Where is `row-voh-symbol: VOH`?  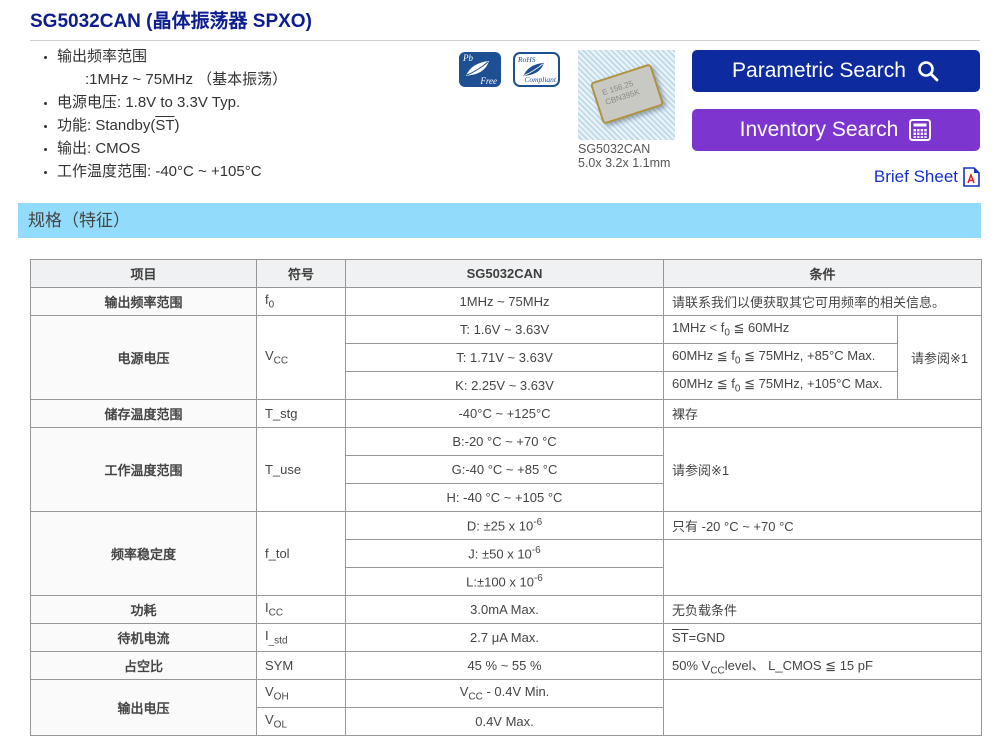 row-voh-symbol: VOH is located at coordinates (301, 693).